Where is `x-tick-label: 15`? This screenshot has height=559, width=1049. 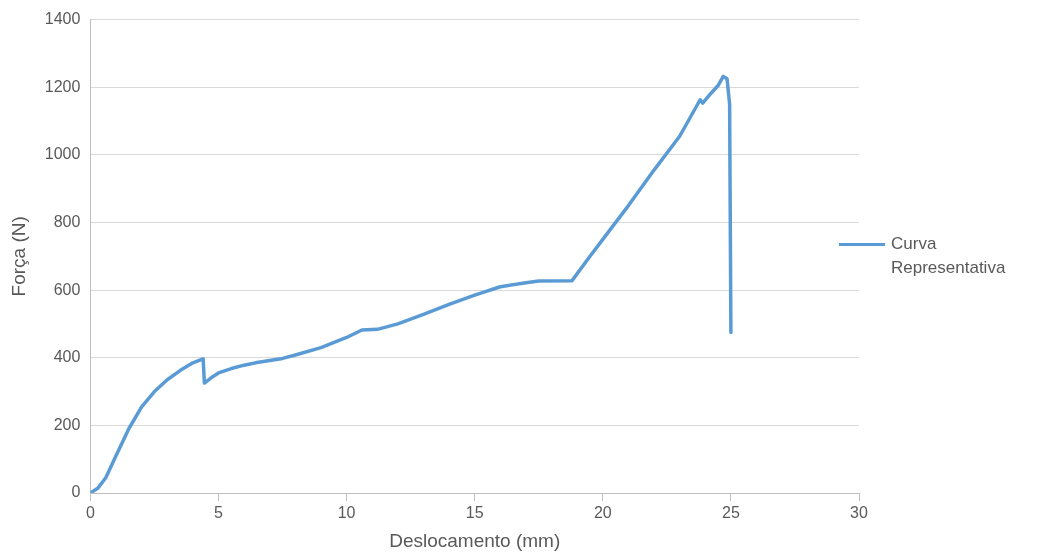
x-tick-label: 15 is located at coordinates (474, 513).